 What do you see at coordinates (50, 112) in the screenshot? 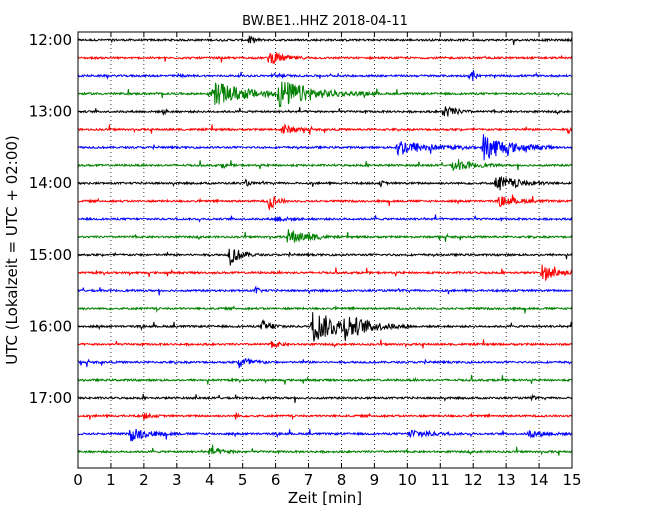
I see `y-tick-label: 13:00` at bounding box center [50, 112].